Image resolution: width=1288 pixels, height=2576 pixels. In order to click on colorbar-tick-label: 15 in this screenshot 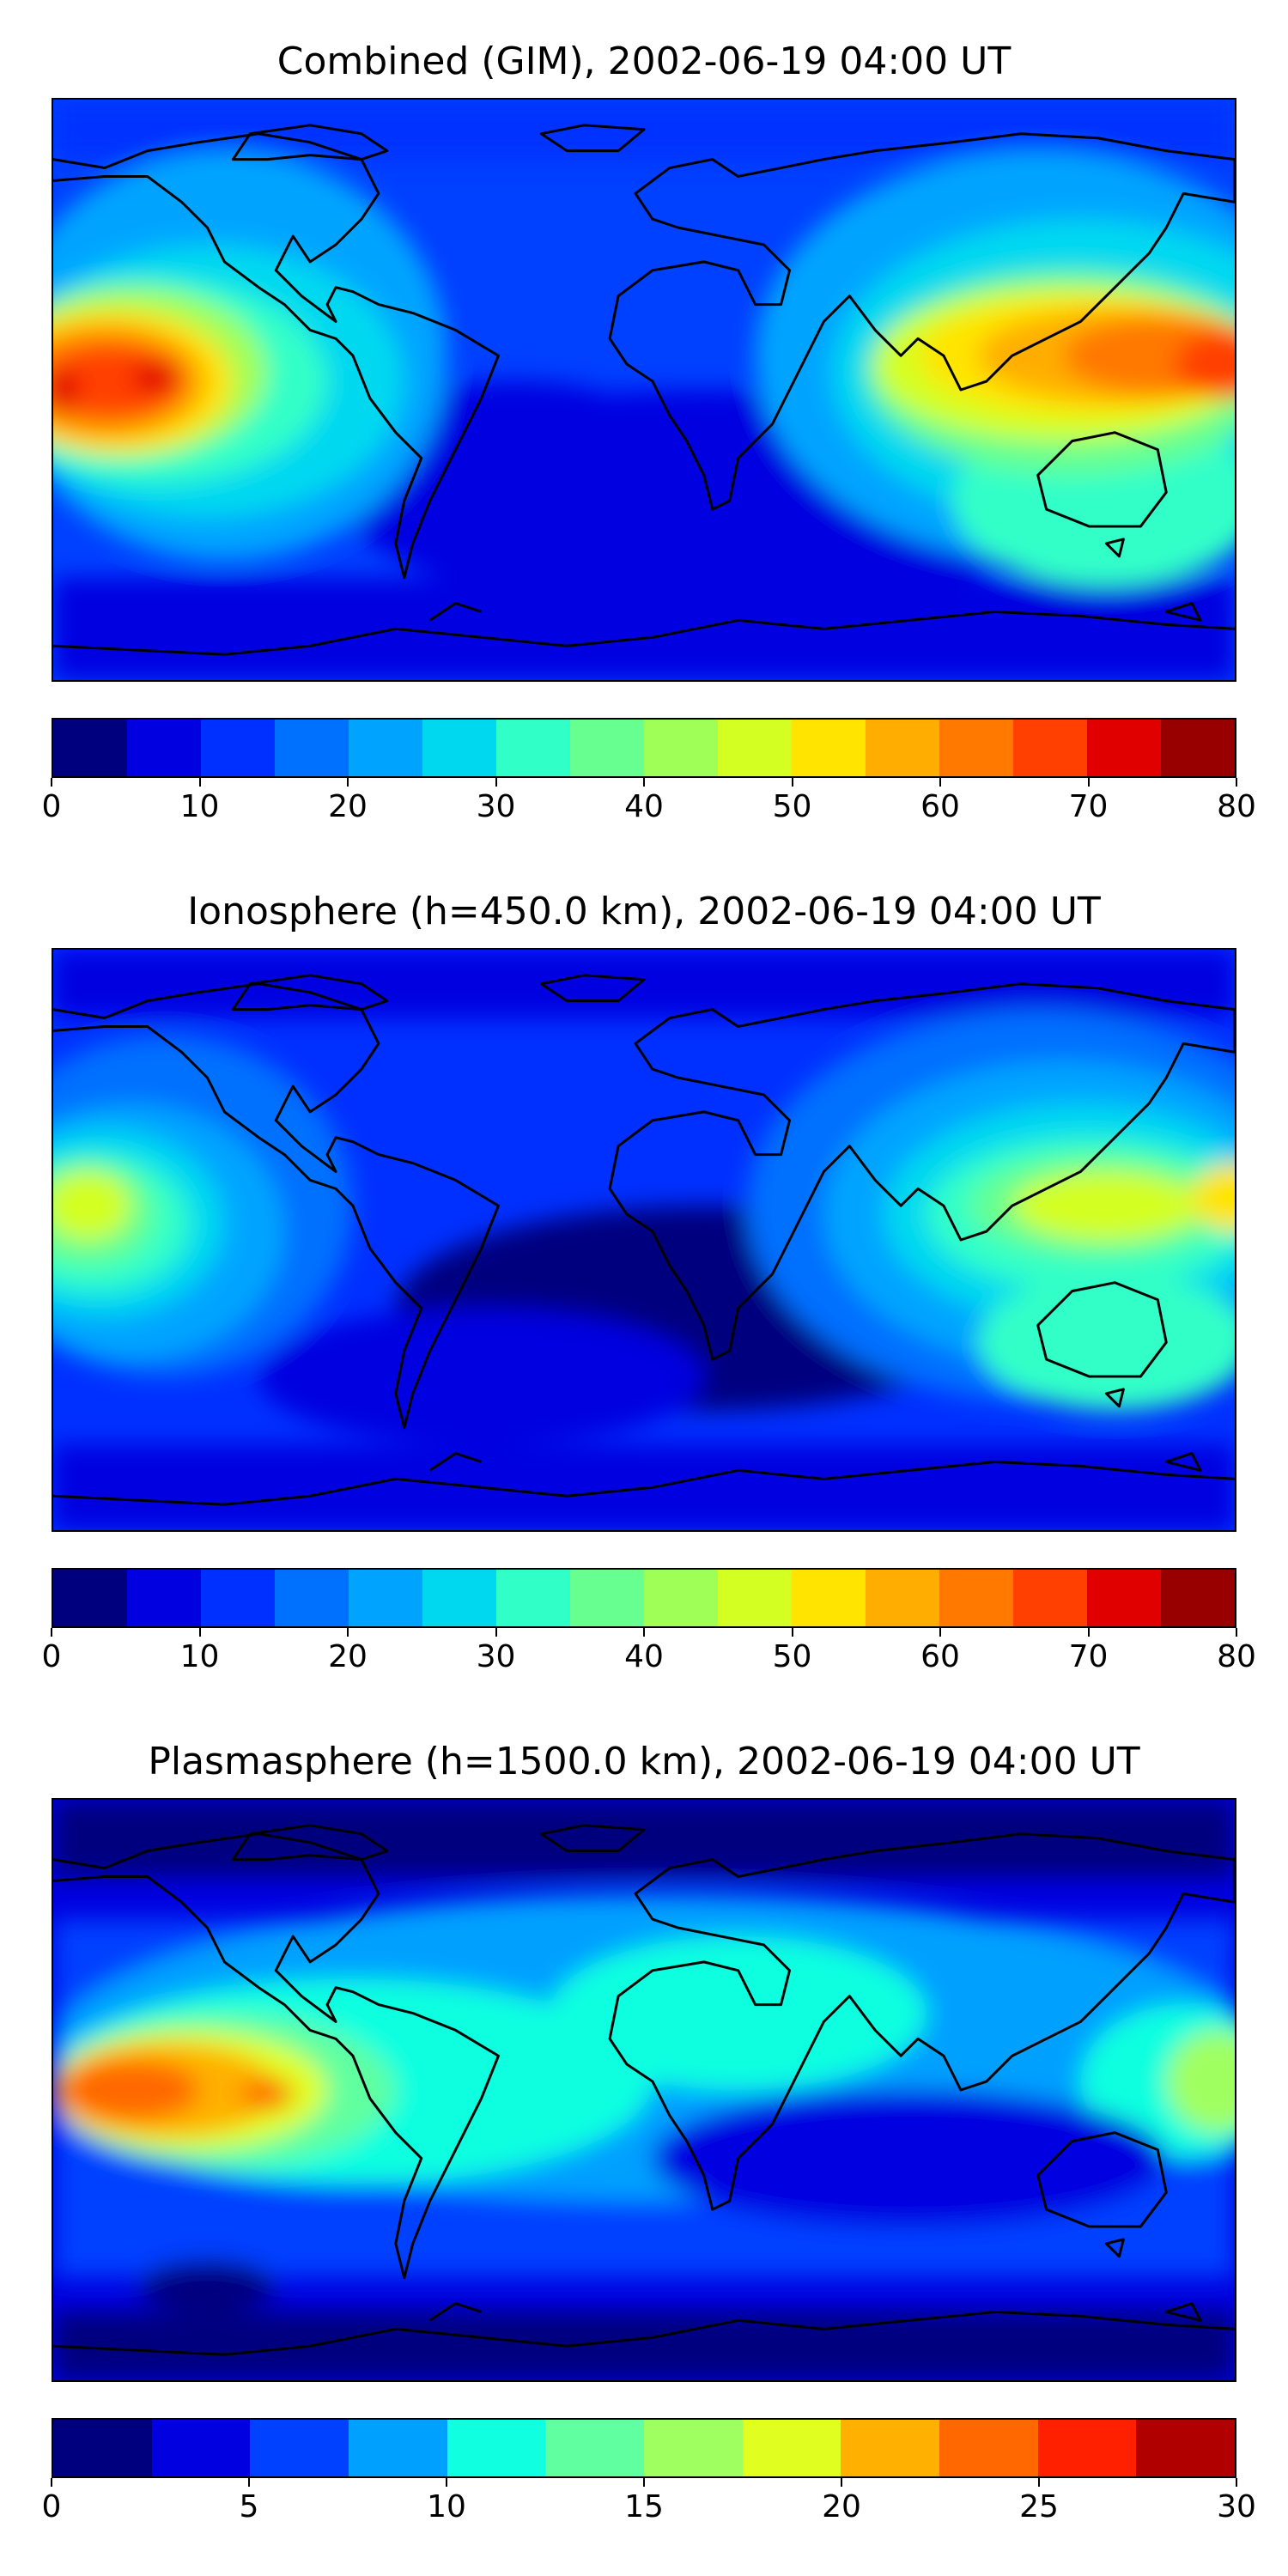, I will do `click(644, 2507)`.